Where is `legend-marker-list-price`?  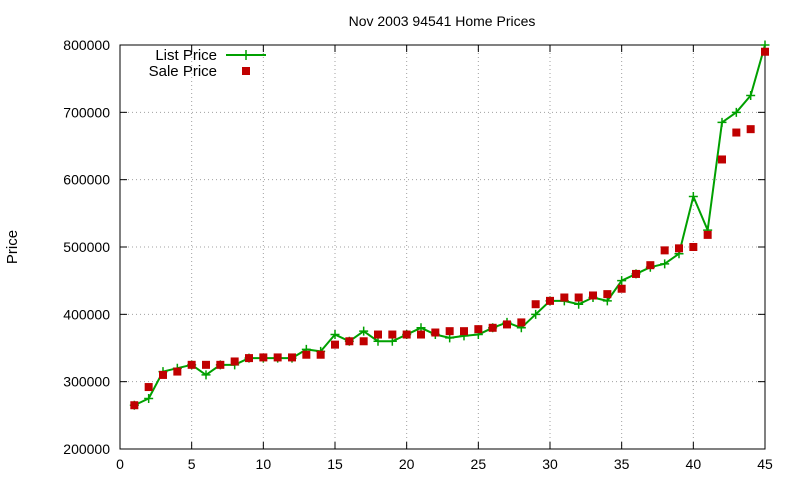
legend-marker-list-price is located at coordinates (246, 55).